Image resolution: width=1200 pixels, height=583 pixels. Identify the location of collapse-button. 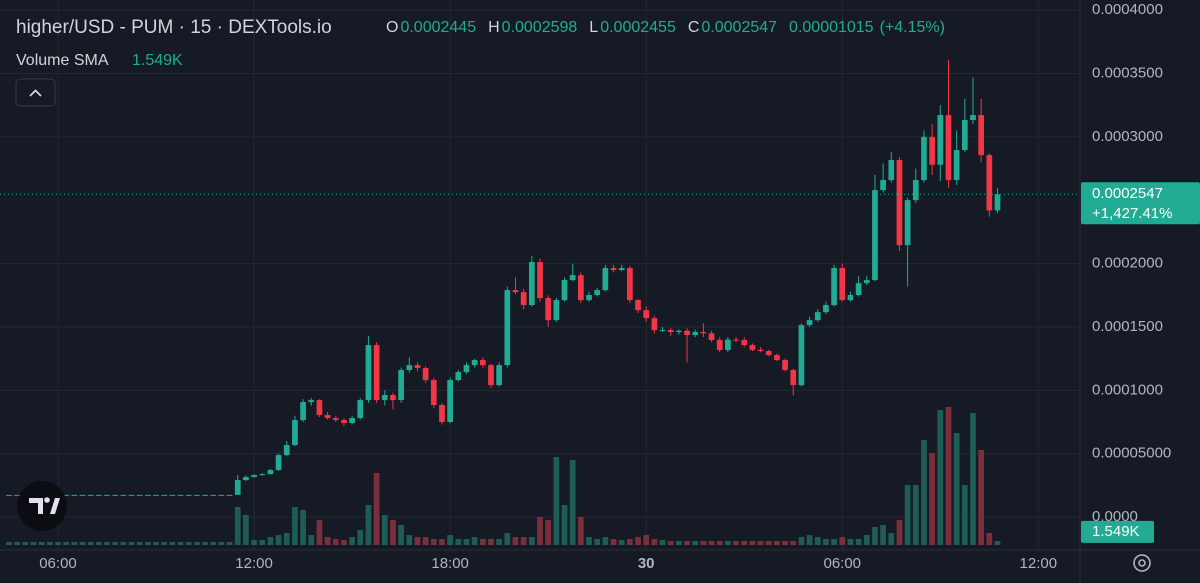
(35, 92).